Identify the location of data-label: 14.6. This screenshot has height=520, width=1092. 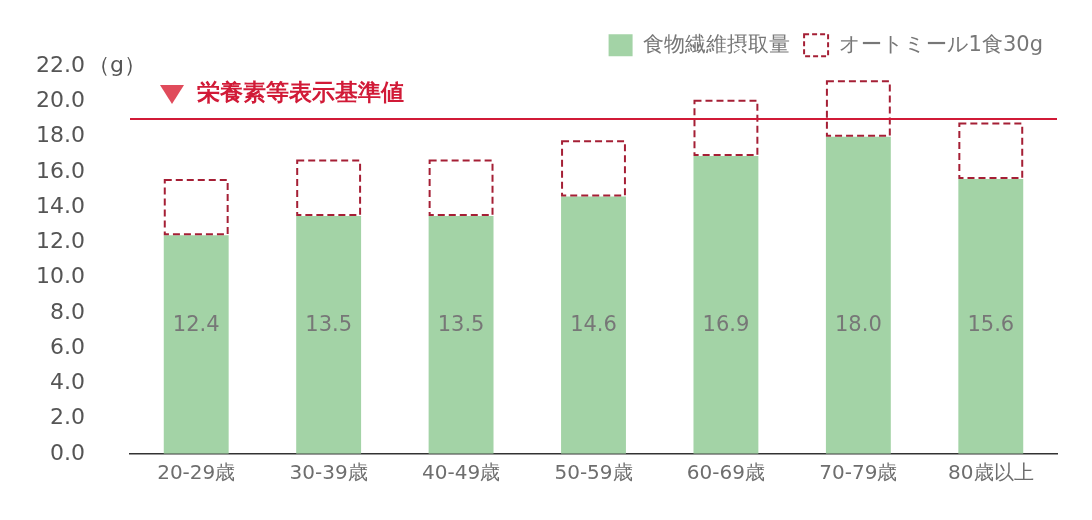
(593, 324).